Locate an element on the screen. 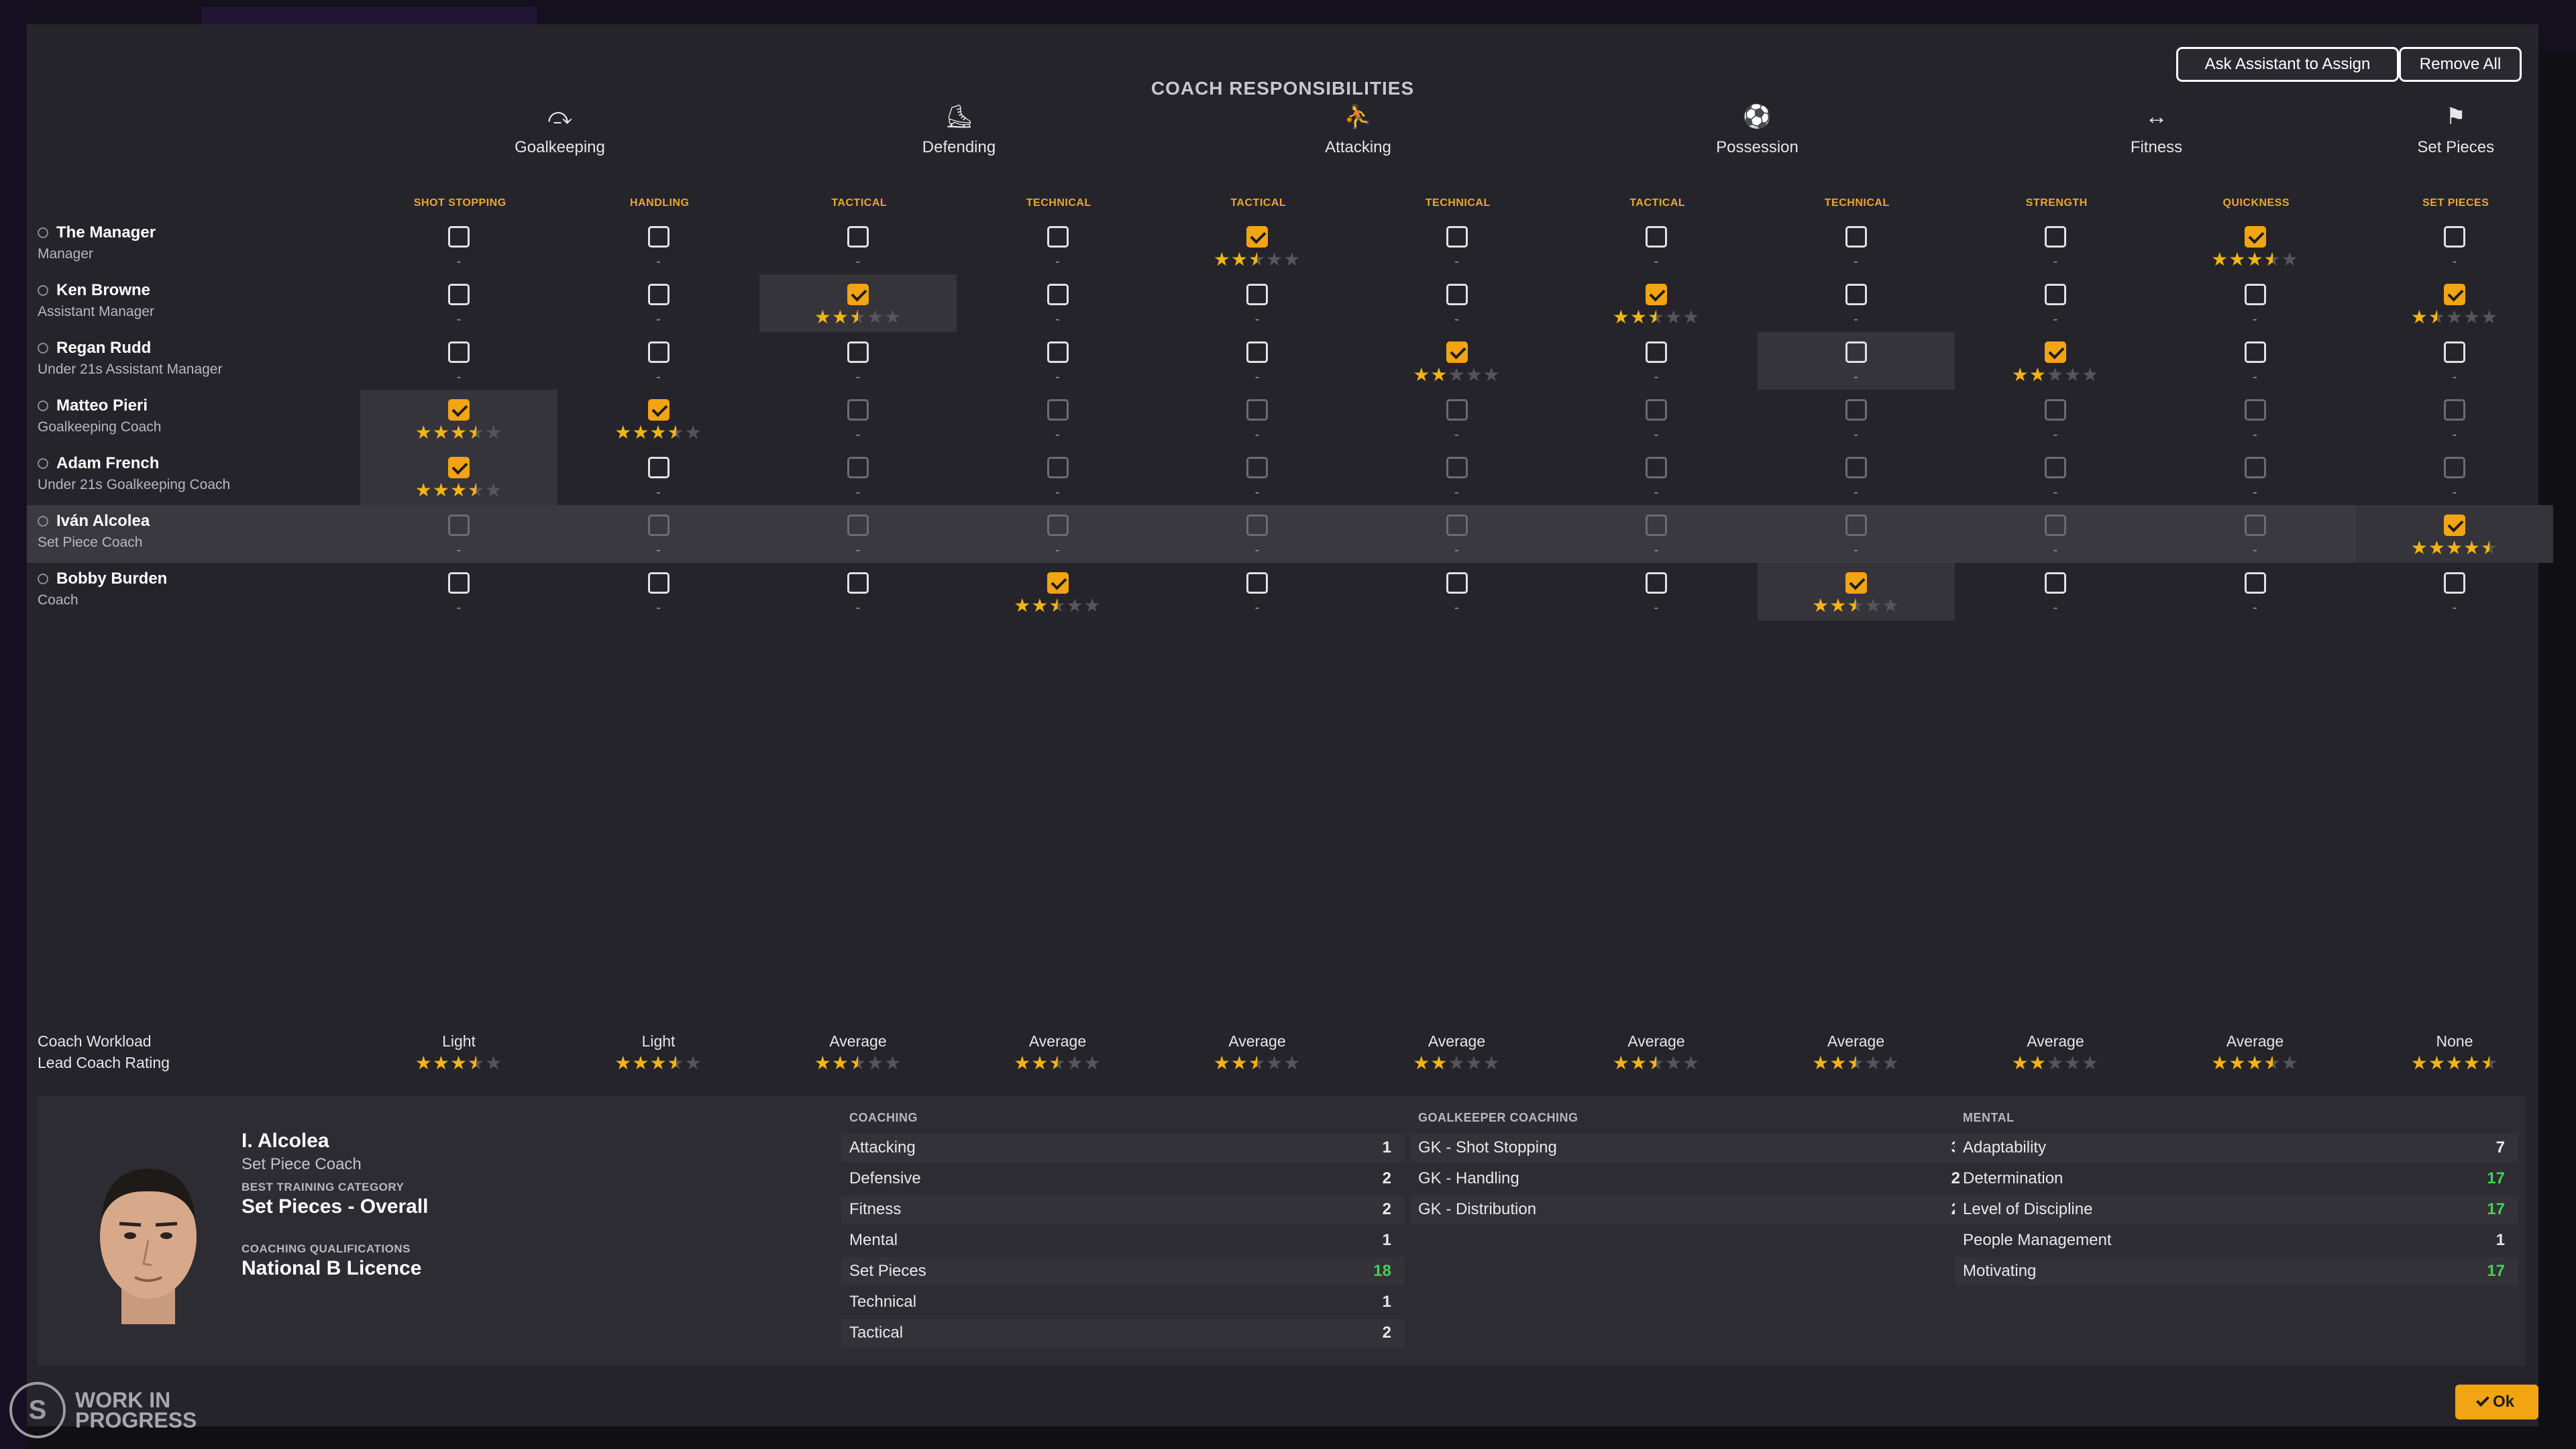  staff-name: Iván Alcolea is located at coordinates (94, 521).